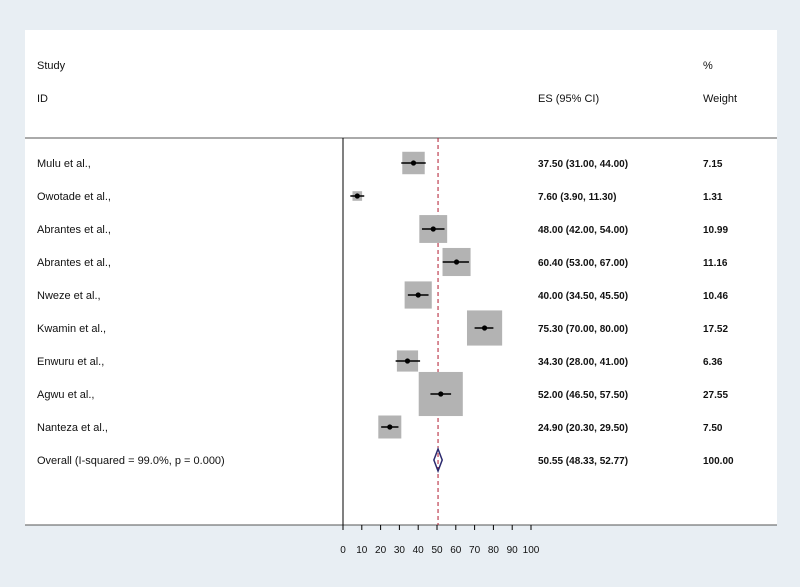  What do you see at coordinates (51, 66) in the screenshot?
I see `header-study: Study` at bounding box center [51, 66].